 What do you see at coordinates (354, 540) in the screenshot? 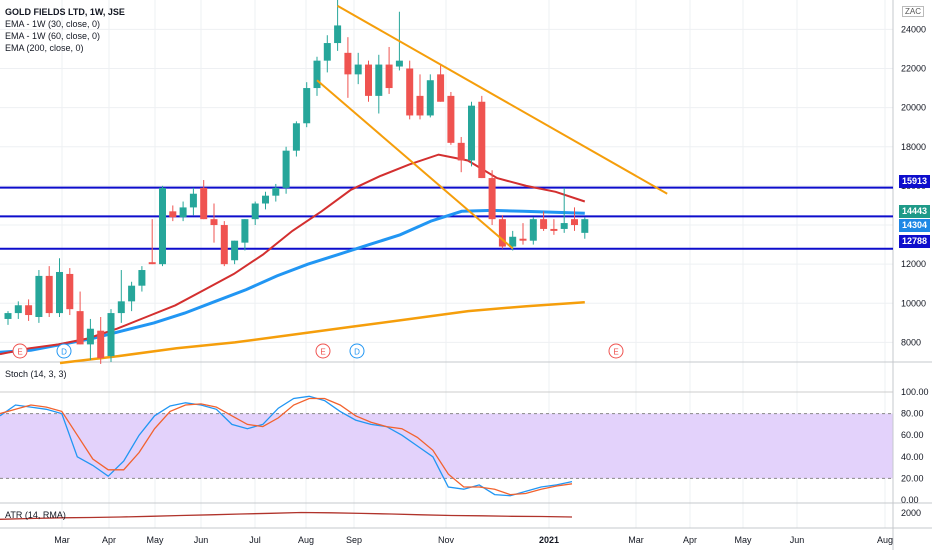
I see `x-tick-label: Sep` at bounding box center [354, 540].